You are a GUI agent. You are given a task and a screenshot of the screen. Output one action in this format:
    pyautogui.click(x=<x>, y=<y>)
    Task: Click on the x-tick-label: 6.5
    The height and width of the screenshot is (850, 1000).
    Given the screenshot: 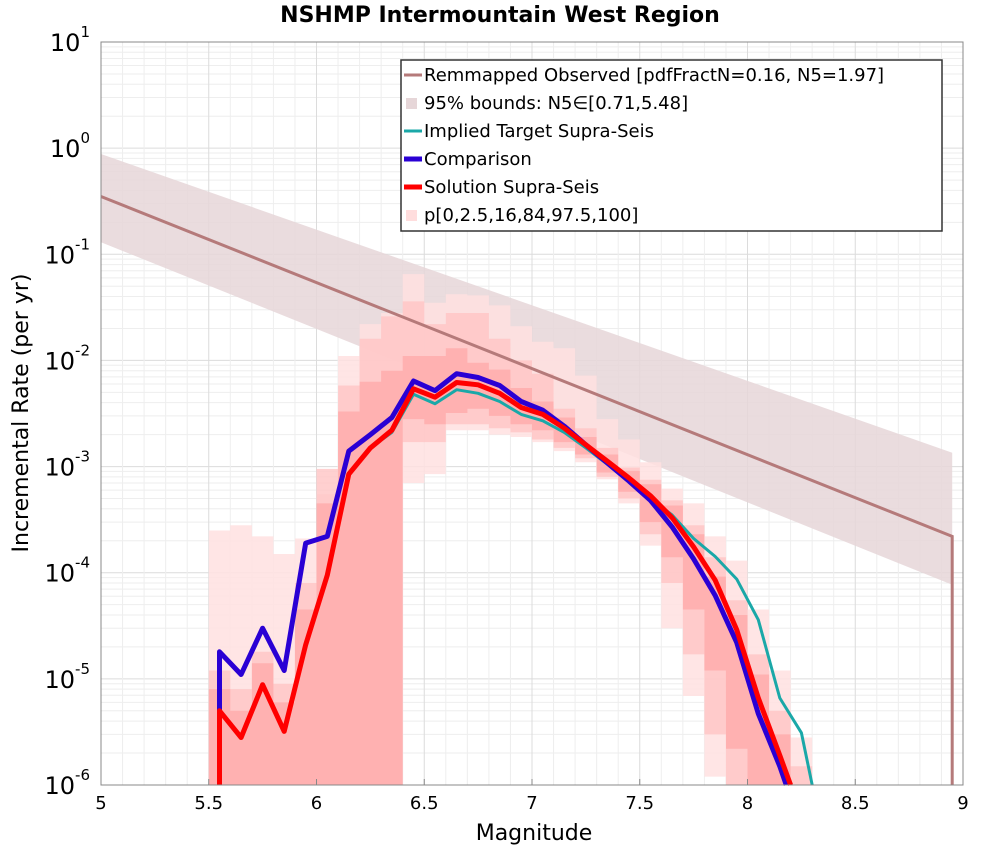 What is the action you would take?
    pyautogui.click(x=424, y=803)
    